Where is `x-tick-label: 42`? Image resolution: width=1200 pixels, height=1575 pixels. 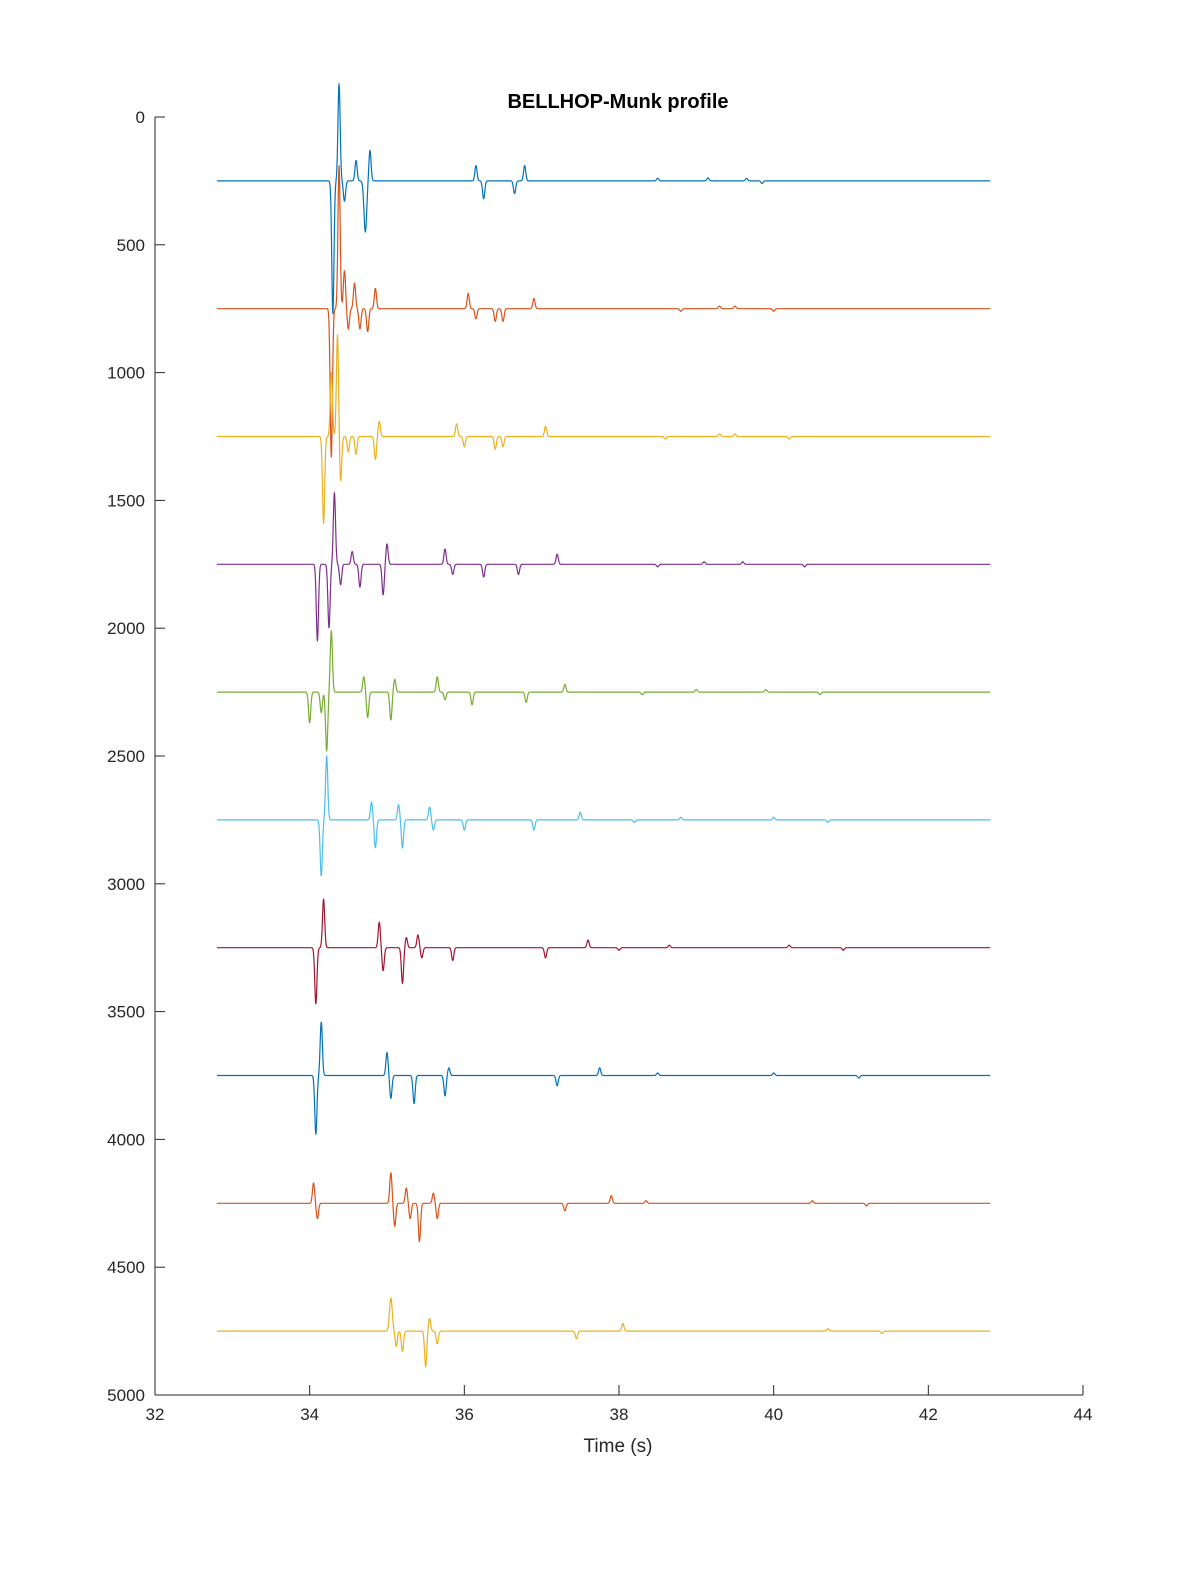
x-tick-label: 42 is located at coordinates (928, 1414).